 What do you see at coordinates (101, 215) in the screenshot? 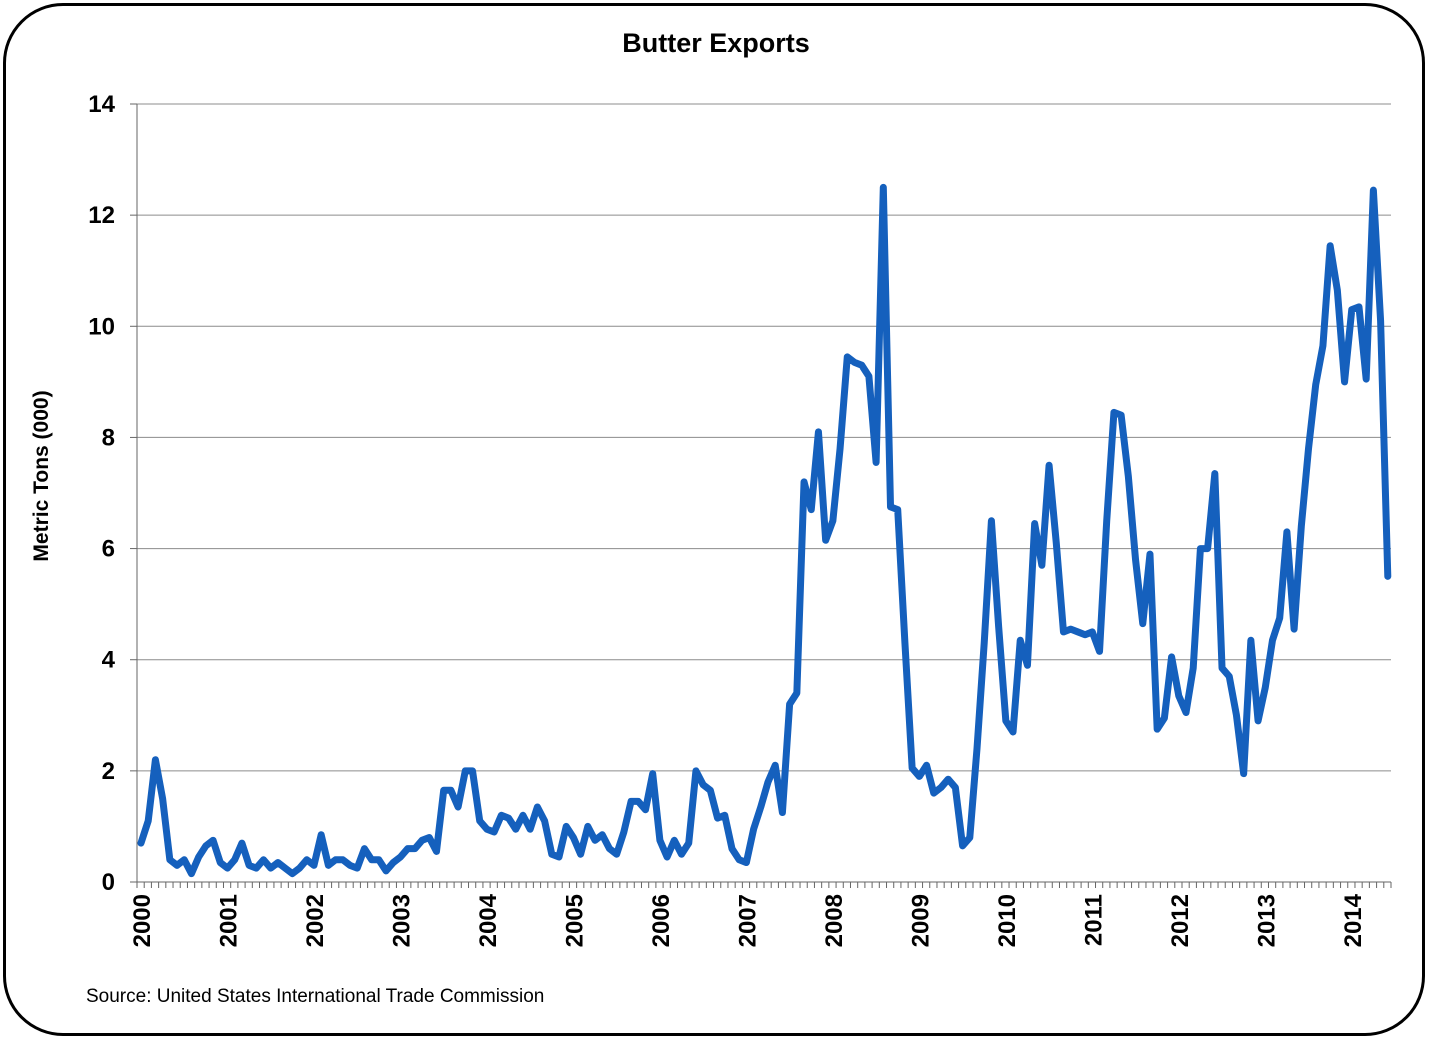
I see `y-tick-label: 12` at bounding box center [101, 215].